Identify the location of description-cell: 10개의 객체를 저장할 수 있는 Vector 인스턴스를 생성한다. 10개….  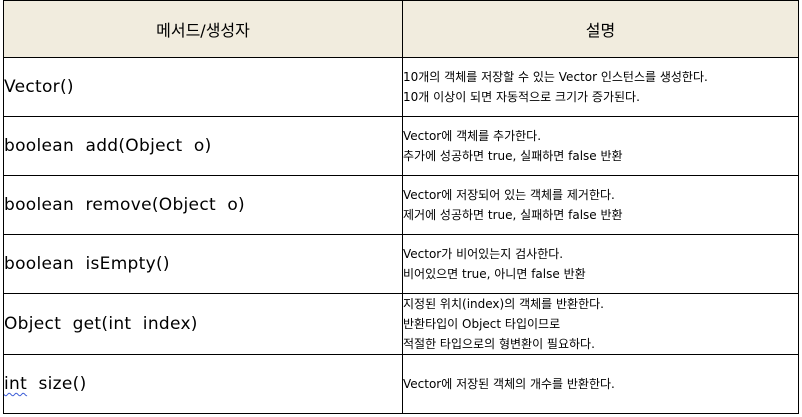
(600, 87).